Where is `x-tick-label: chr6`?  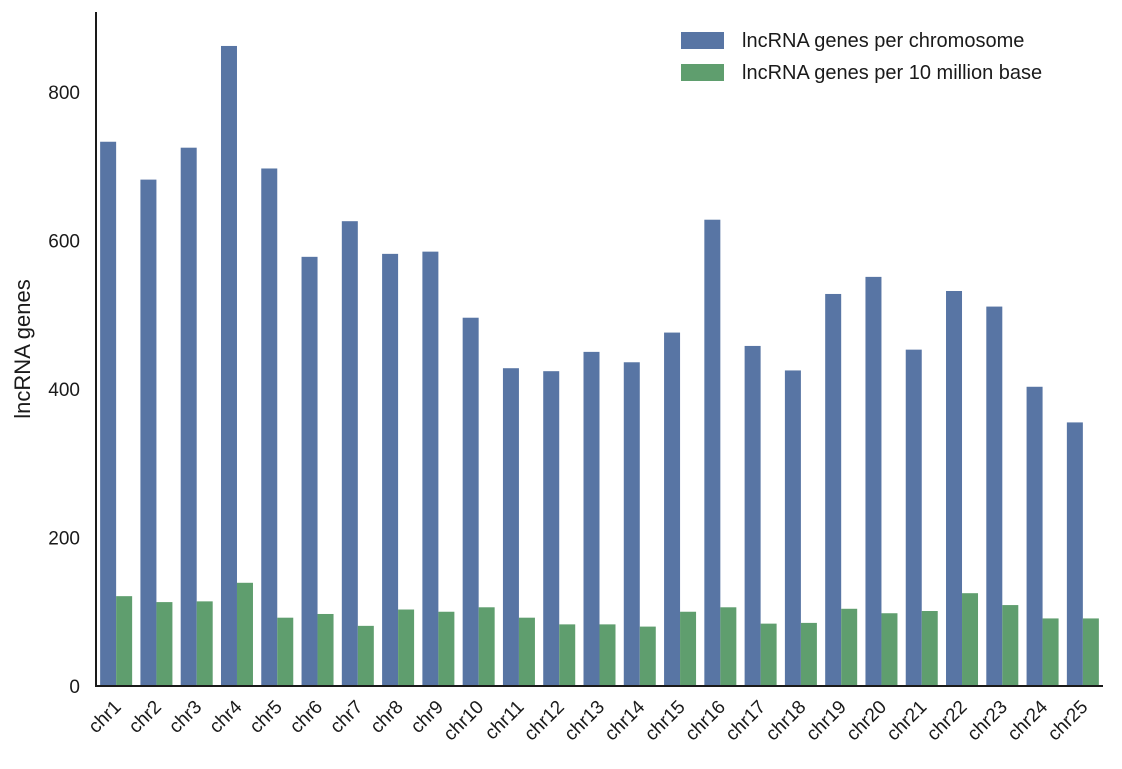
x-tick-label: chr6 is located at coordinates (306, 717).